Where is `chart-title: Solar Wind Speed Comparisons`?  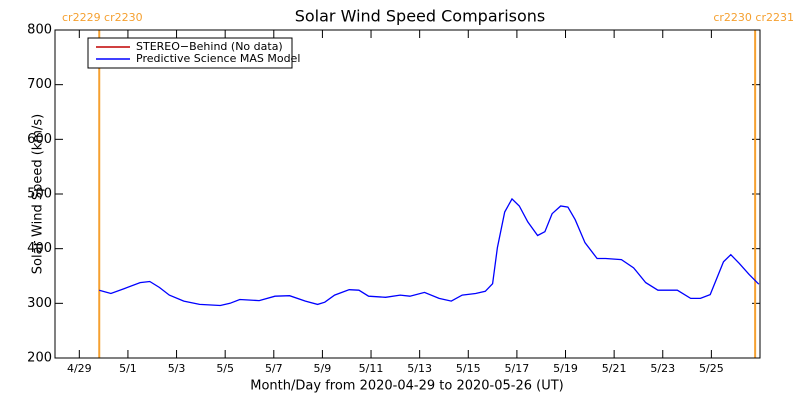
chart-title: Solar Wind Speed Comparisons is located at coordinates (420, 16).